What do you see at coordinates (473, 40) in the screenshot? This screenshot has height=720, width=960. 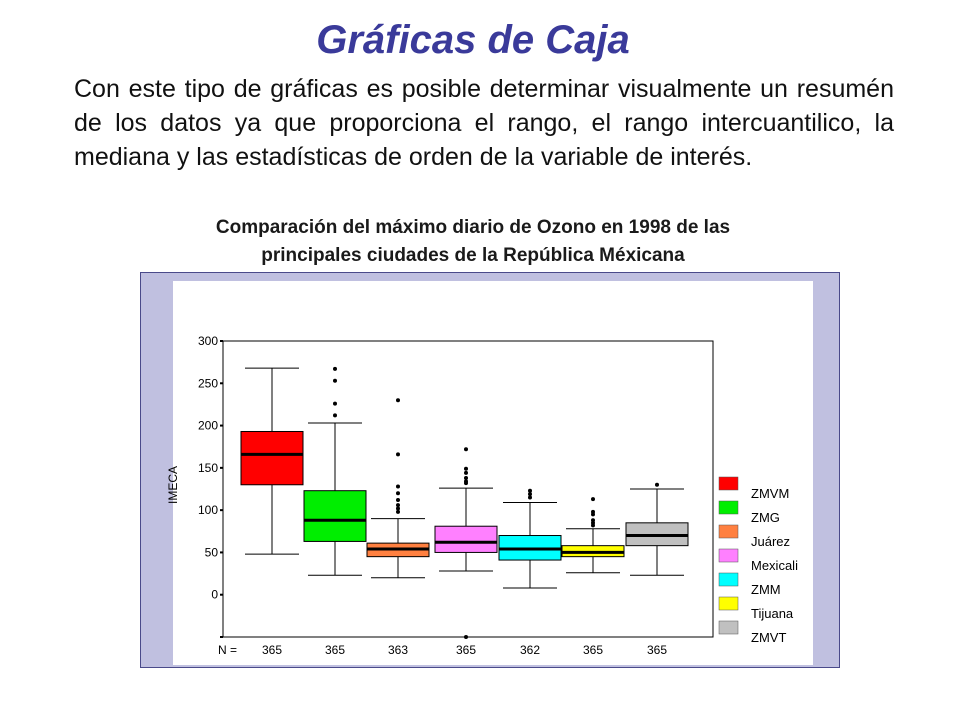 I see `slide-title: Gráficas de Caja` at bounding box center [473, 40].